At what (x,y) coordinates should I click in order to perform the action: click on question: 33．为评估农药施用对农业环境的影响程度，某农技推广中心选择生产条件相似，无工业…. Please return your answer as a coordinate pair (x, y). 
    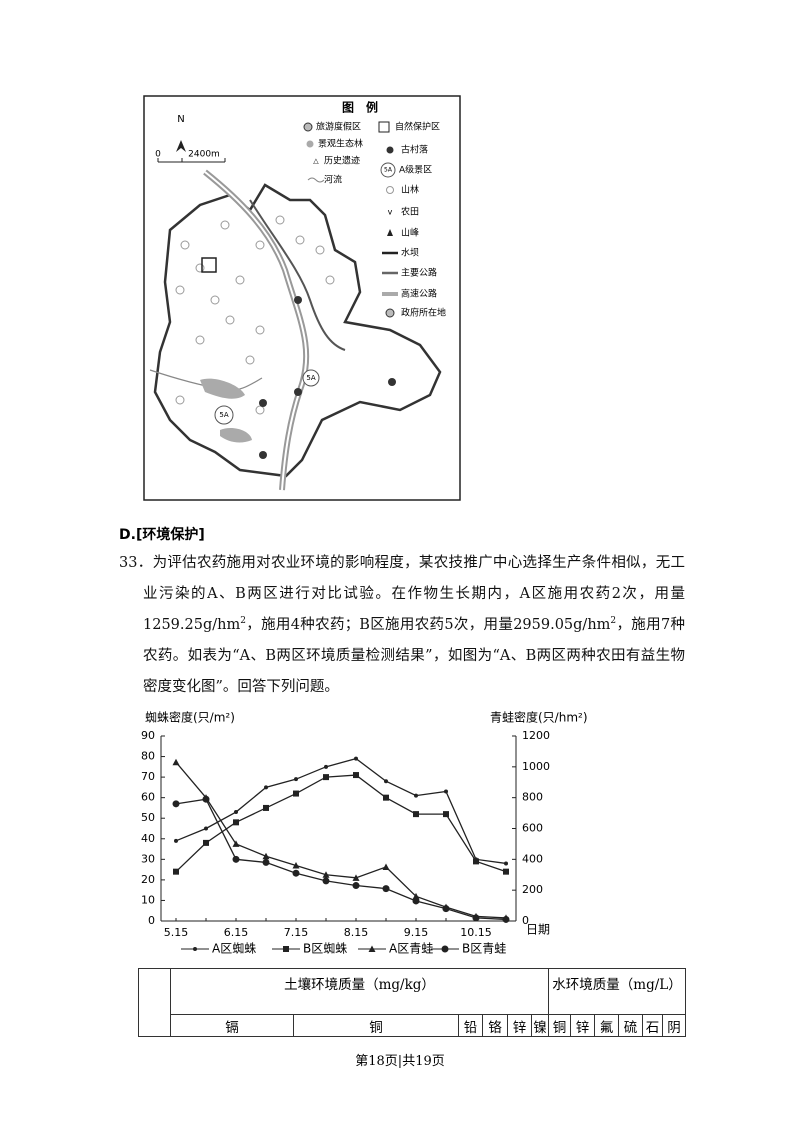
    Looking at the image, I should click on (402, 625).